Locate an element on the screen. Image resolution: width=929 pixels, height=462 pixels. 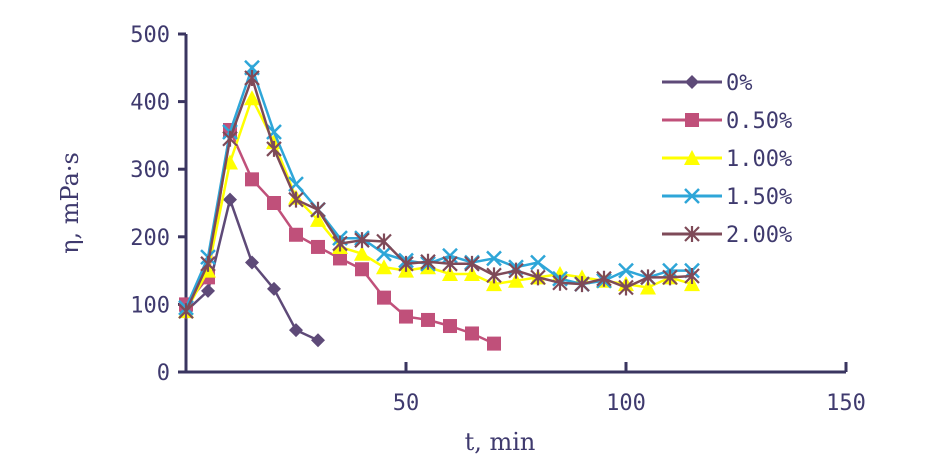
legend-label: 2.00% is located at coordinates (759, 235).